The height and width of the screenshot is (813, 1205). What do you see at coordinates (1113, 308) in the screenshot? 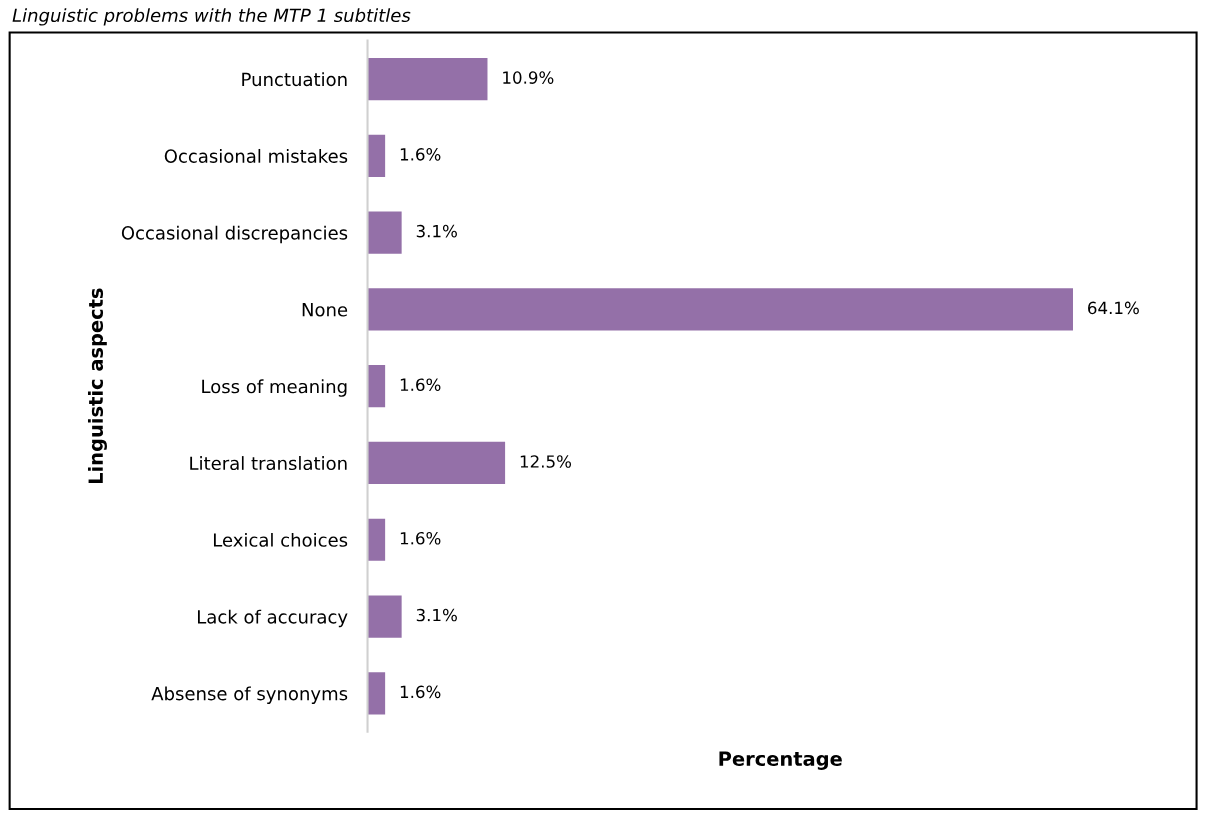
I see `data-label: 64.1%` at bounding box center [1113, 308].